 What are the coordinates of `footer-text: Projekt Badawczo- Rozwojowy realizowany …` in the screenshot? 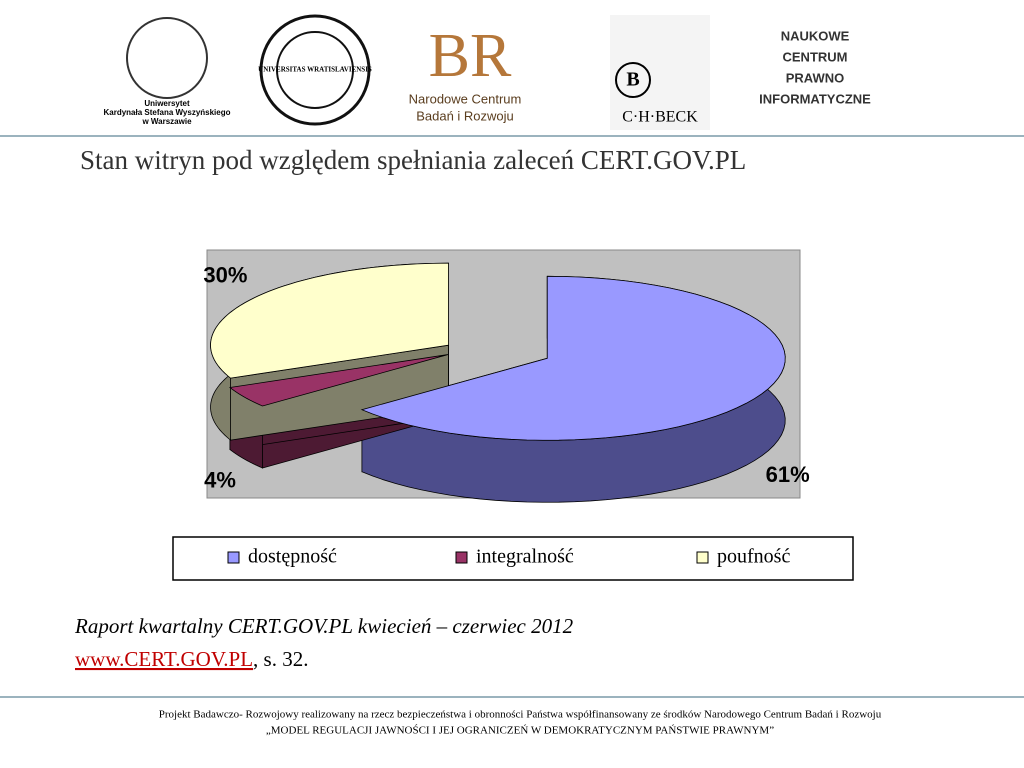 It's located at (520, 715).